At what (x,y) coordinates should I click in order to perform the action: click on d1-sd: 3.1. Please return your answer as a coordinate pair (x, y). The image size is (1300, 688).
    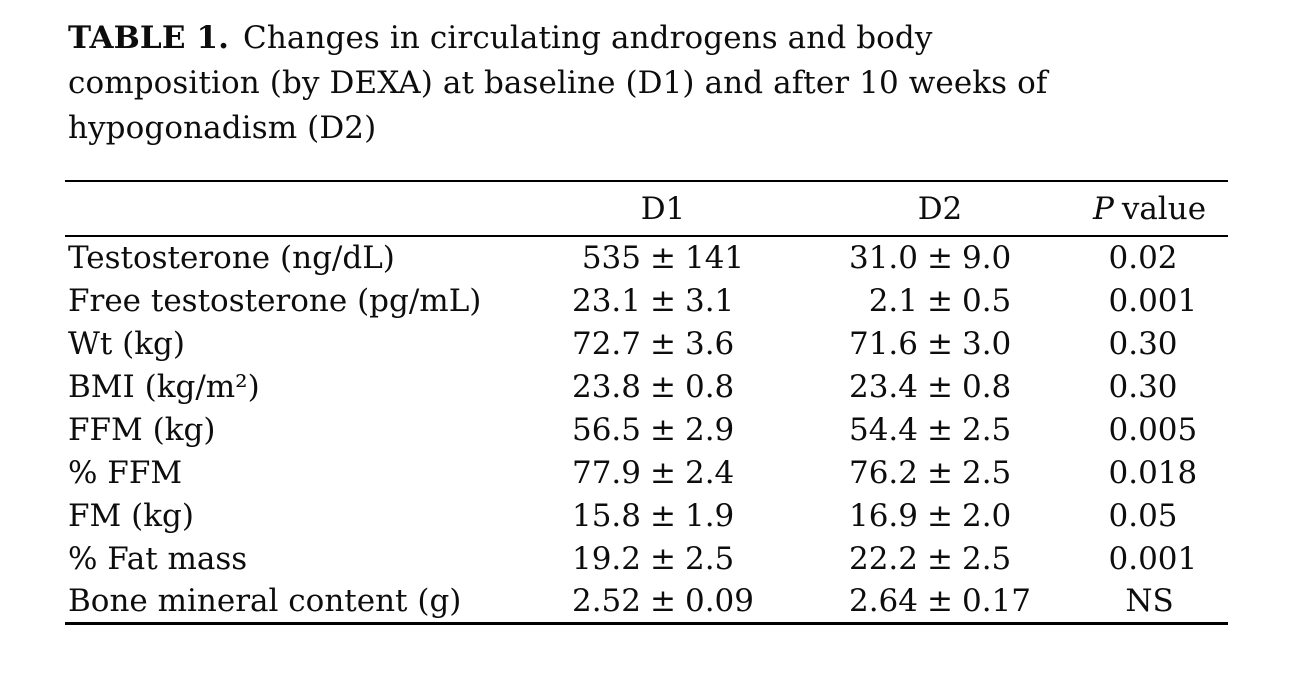
    Looking at the image, I should click on (709, 300).